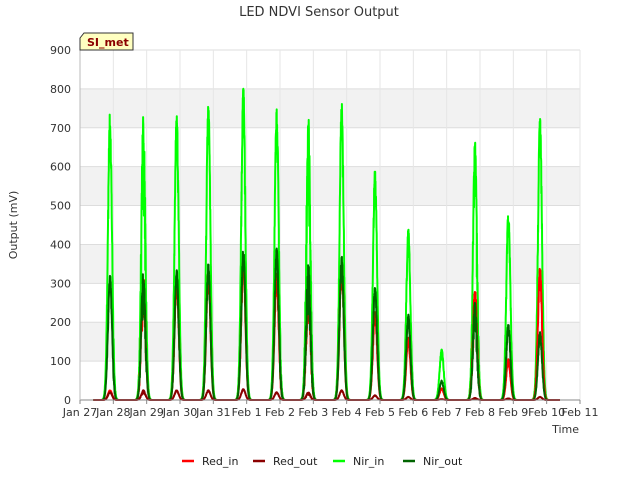 This screenshot has width=640, height=480. Describe the element at coordinates (60, 206) in the screenshot. I see `y-tick-label: 500` at that location.